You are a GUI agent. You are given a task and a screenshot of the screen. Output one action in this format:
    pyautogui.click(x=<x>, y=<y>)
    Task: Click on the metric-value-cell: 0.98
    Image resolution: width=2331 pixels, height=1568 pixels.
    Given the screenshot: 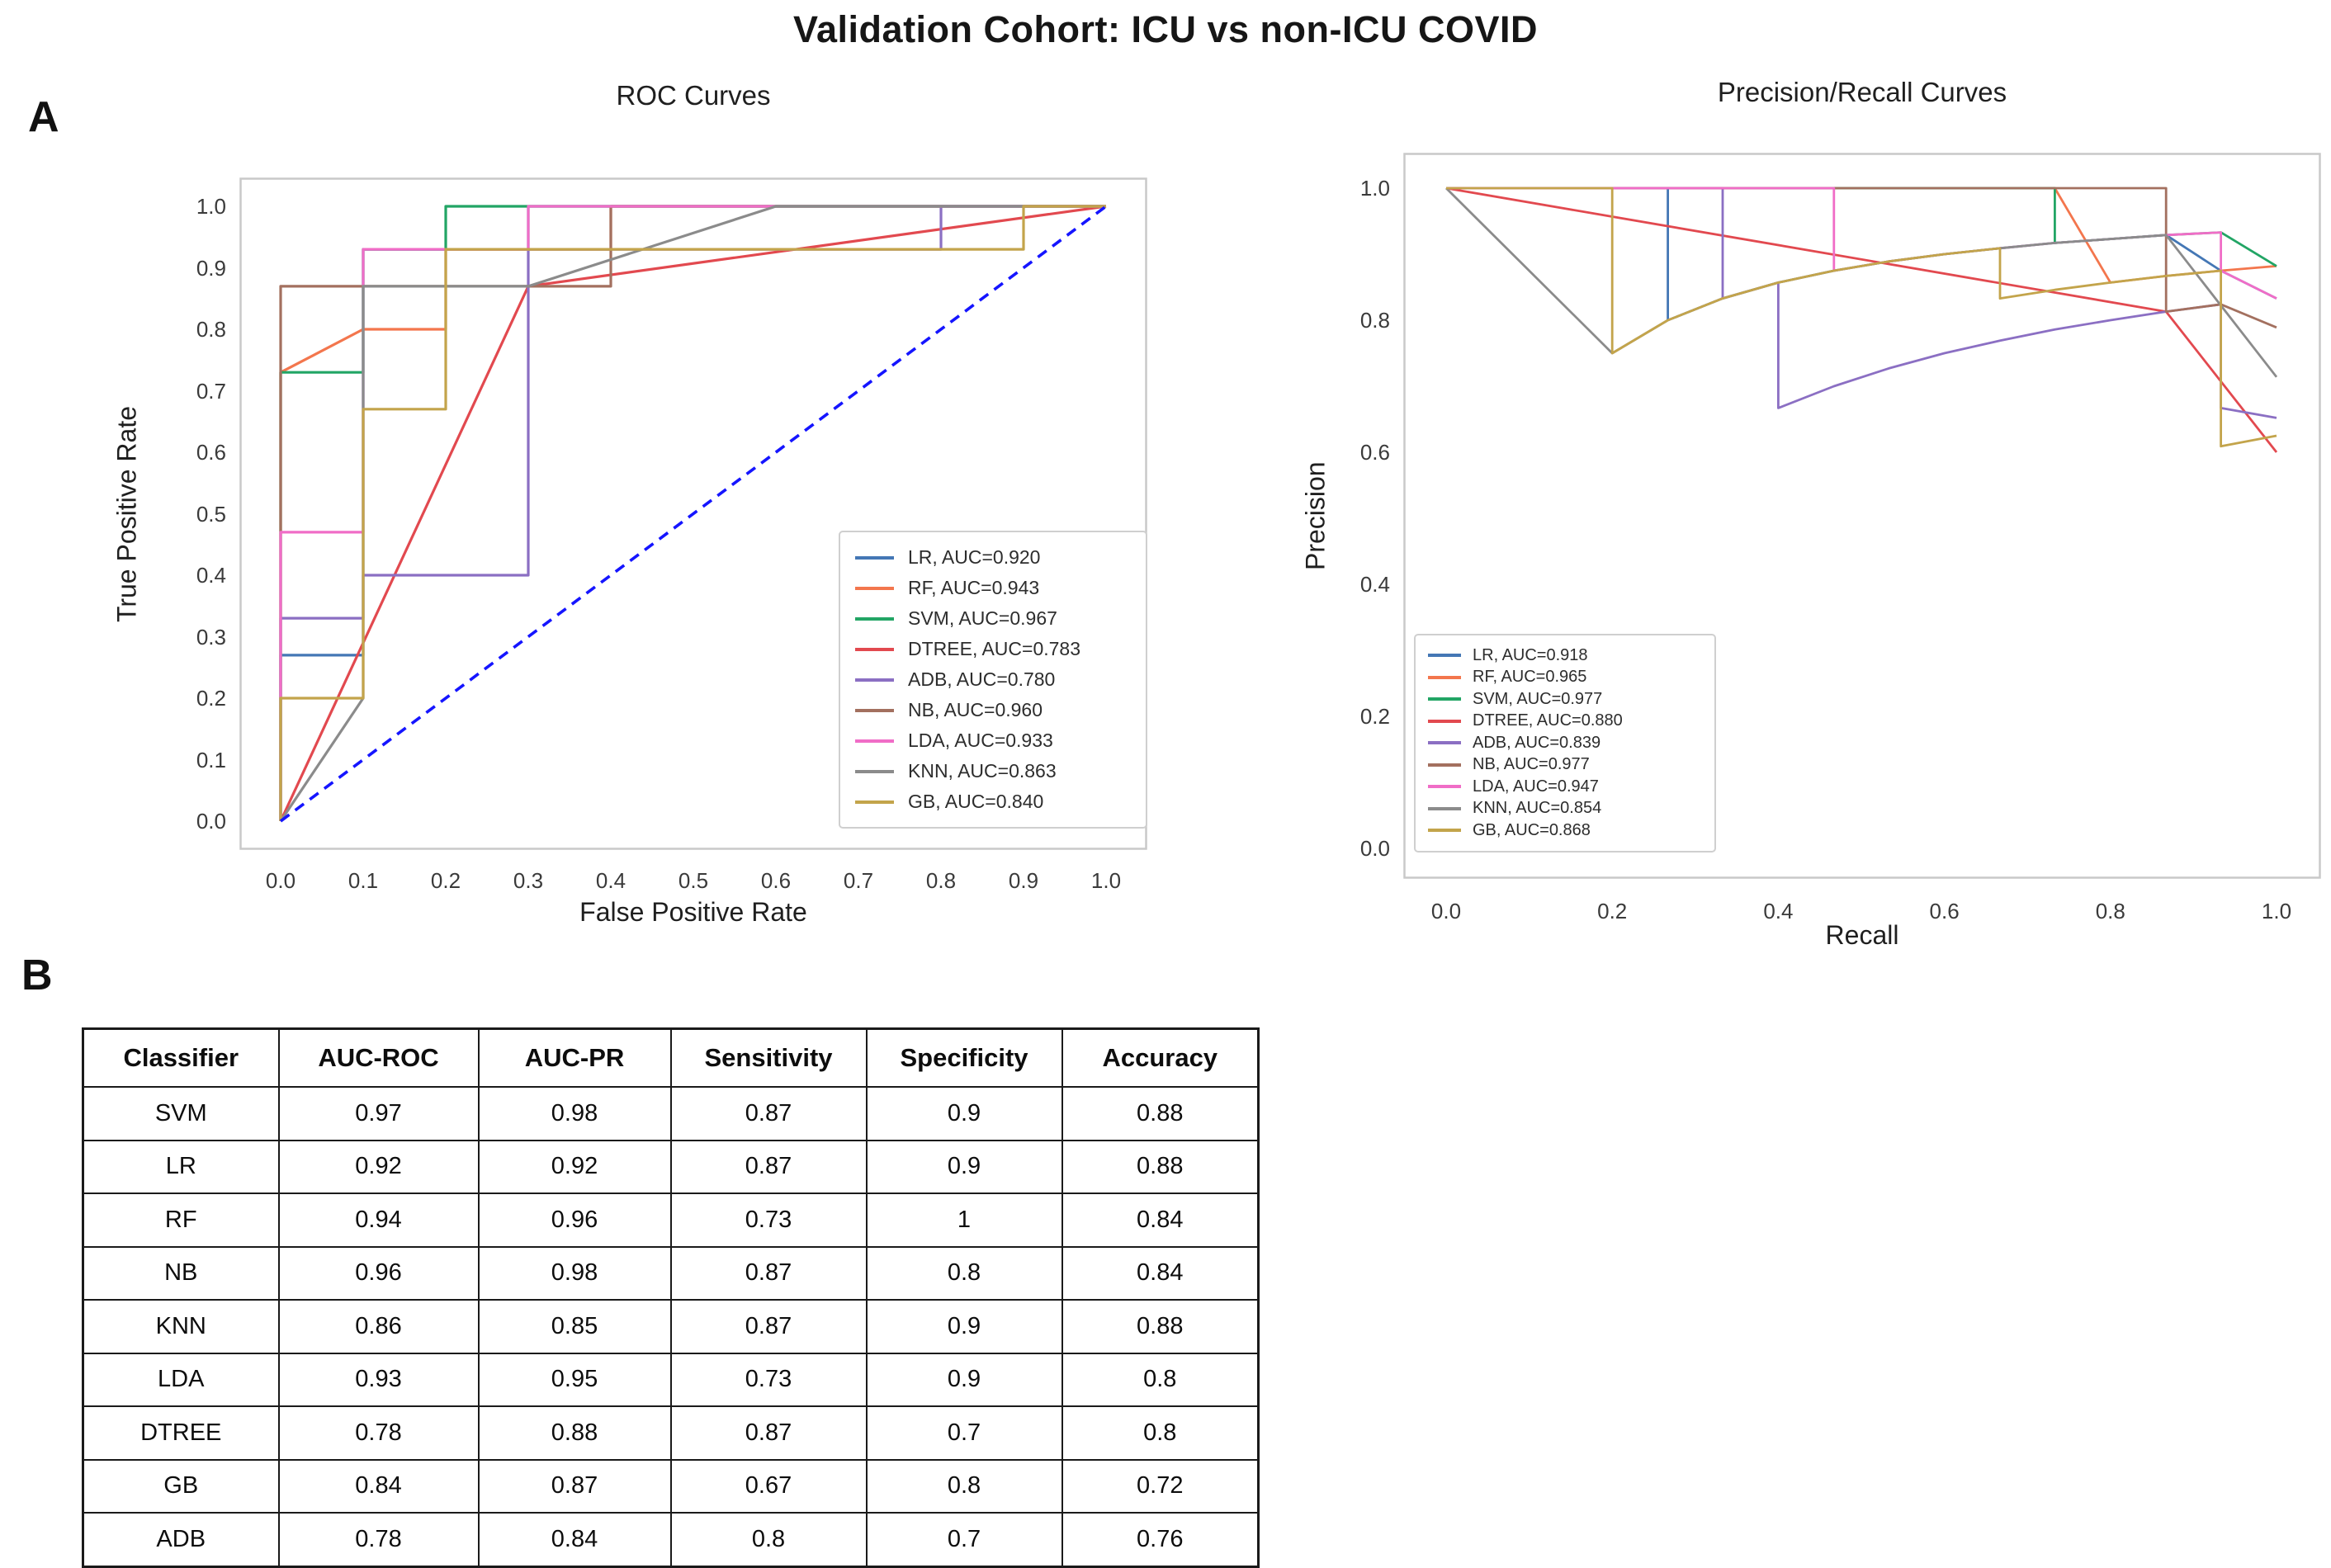 What is the action you would take?
    pyautogui.click(x=574, y=1273)
    